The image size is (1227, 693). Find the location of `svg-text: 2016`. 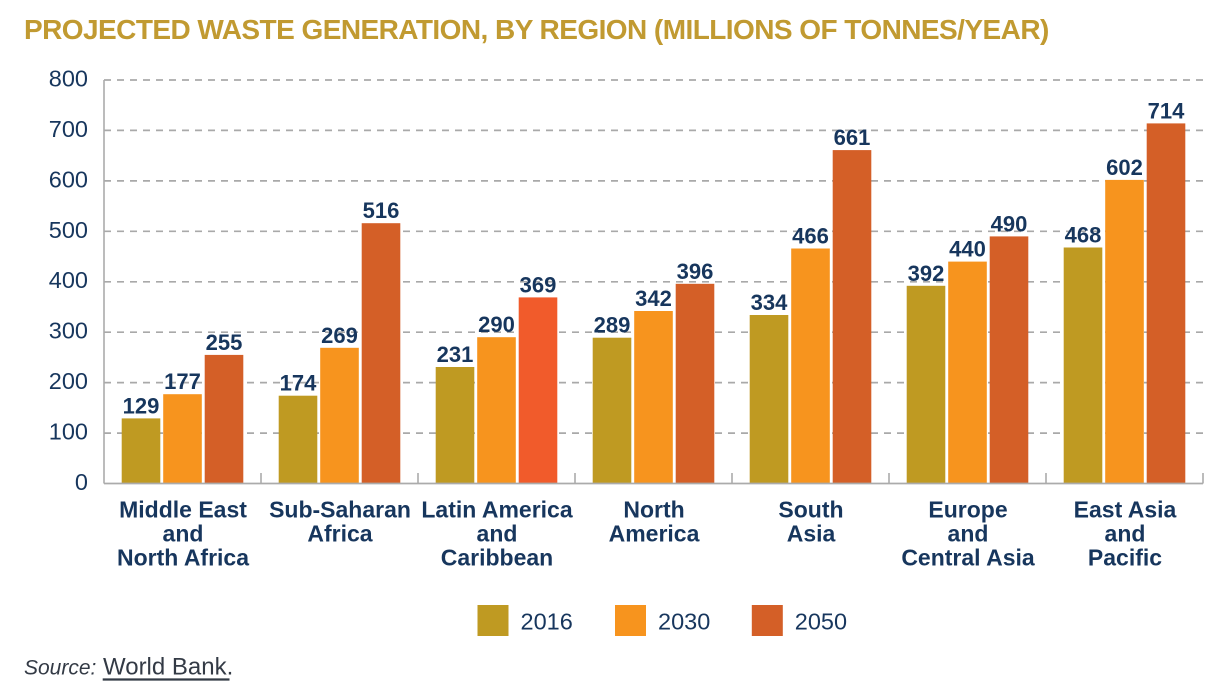

svg-text: 2016 is located at coordinates (547, 622).